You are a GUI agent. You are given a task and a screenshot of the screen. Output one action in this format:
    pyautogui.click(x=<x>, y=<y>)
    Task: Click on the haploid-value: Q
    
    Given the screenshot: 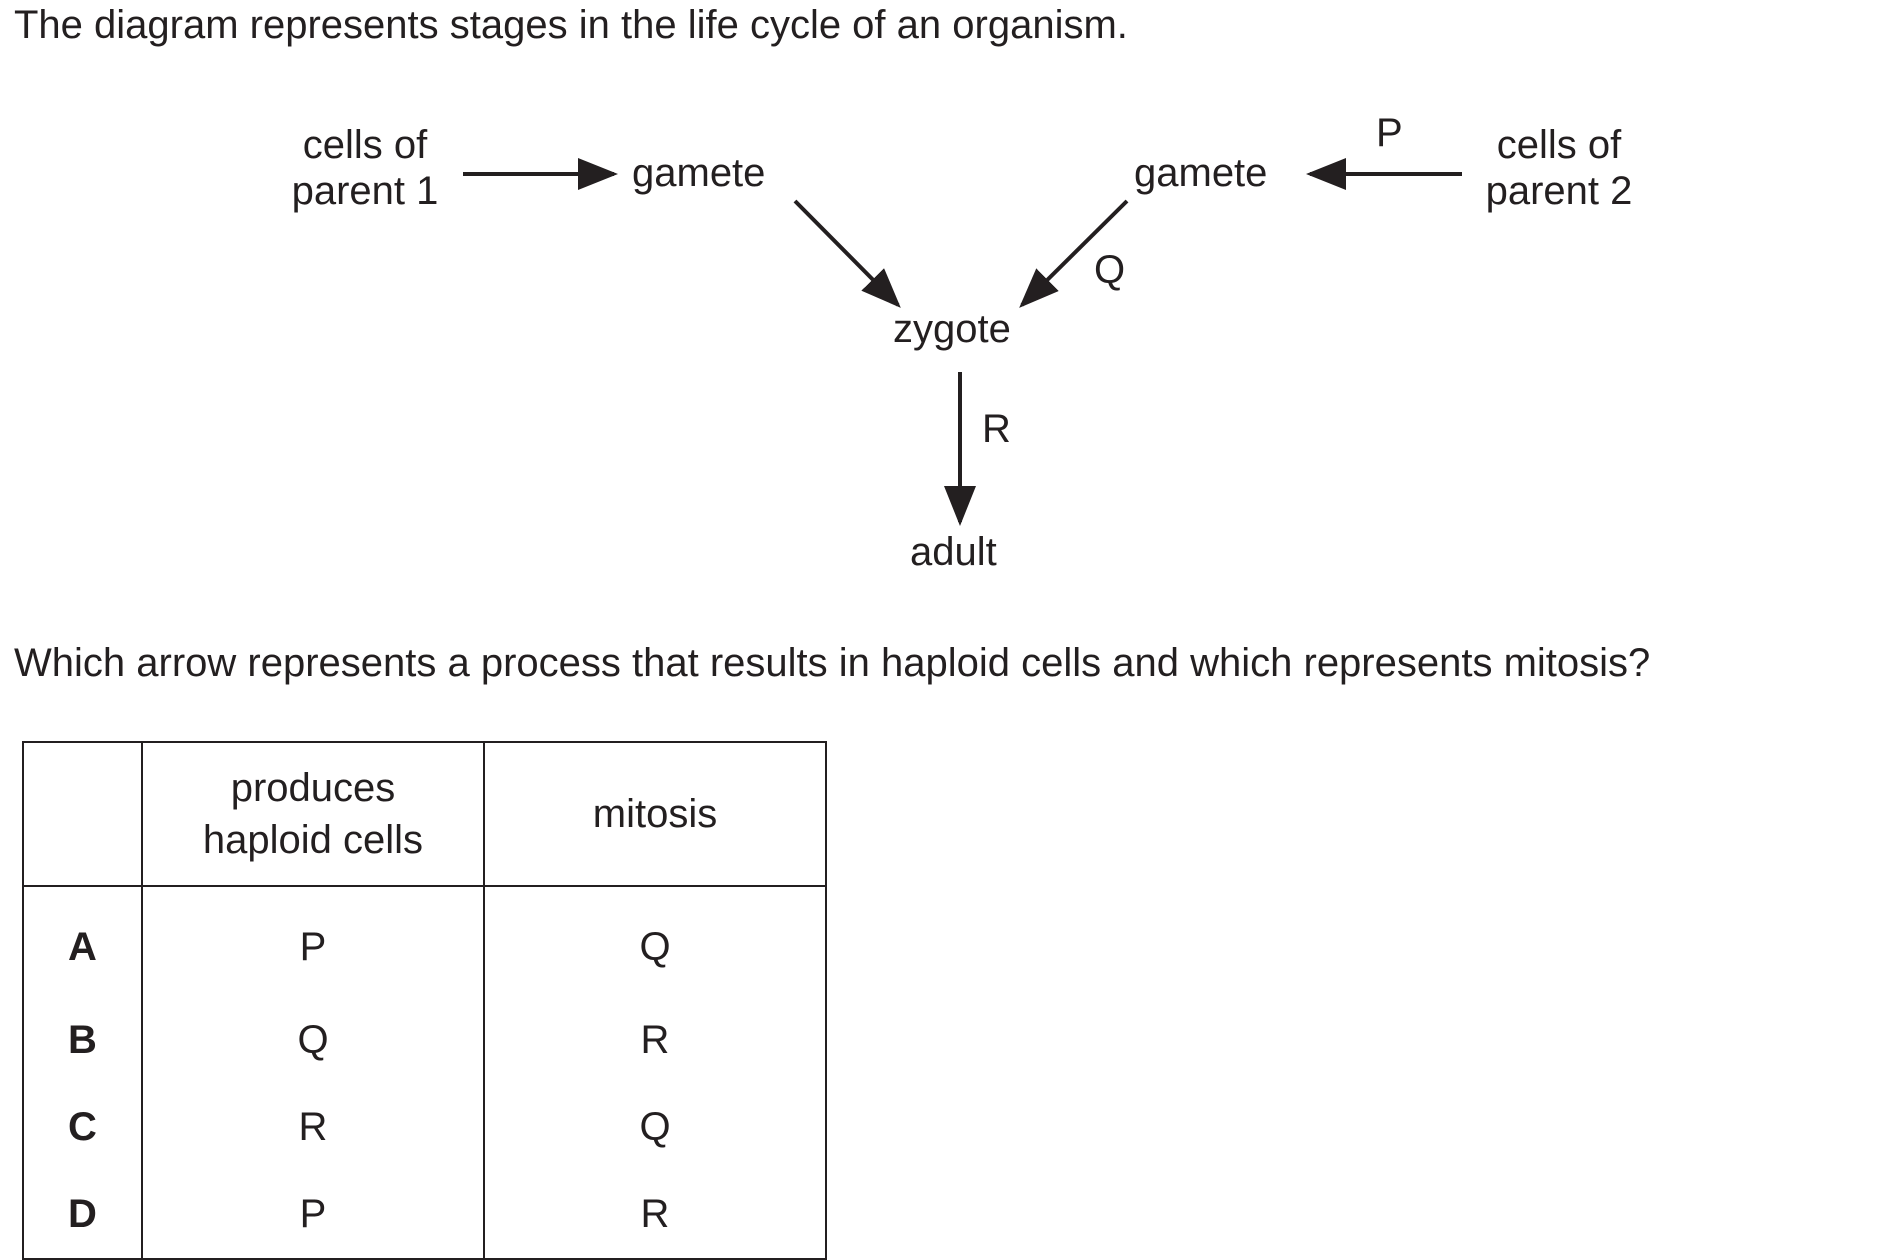 What is the action you would take?
    pyautogui.click(x=313, y=1040)
    